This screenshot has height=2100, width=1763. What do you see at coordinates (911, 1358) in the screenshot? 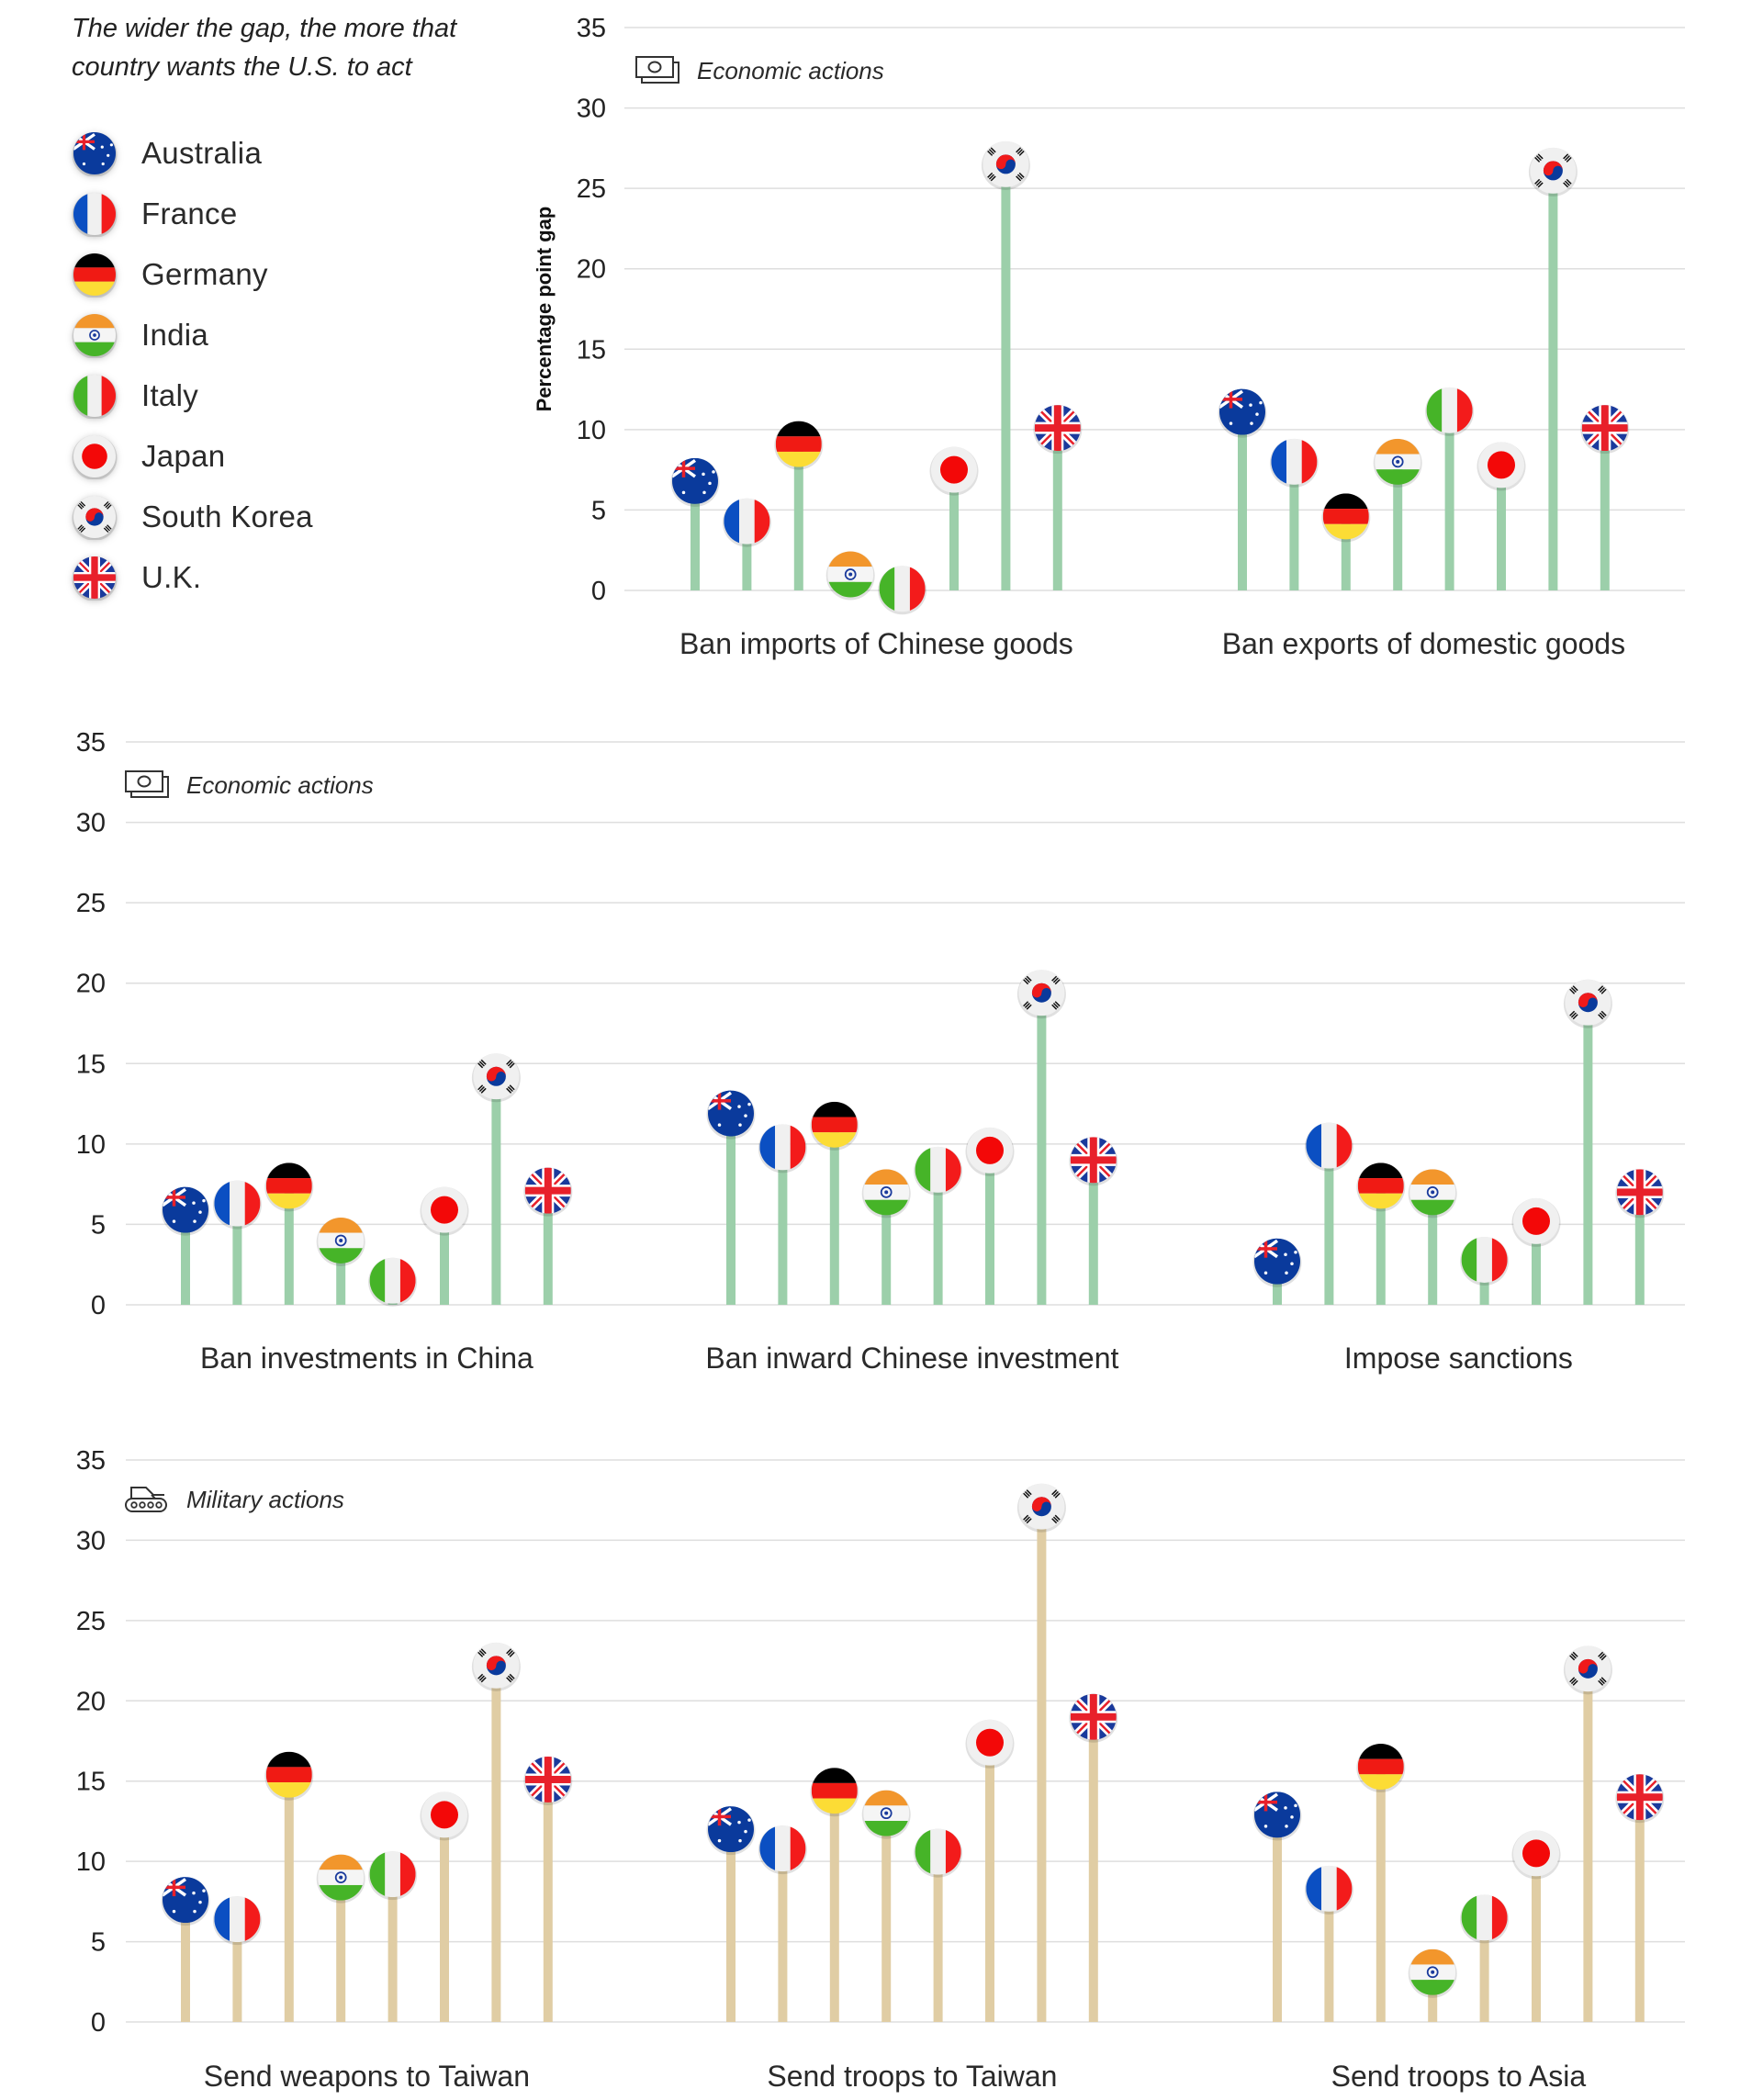
I see `category-label: Ban inward Chinese investment` at bounding box center [911, 1358].